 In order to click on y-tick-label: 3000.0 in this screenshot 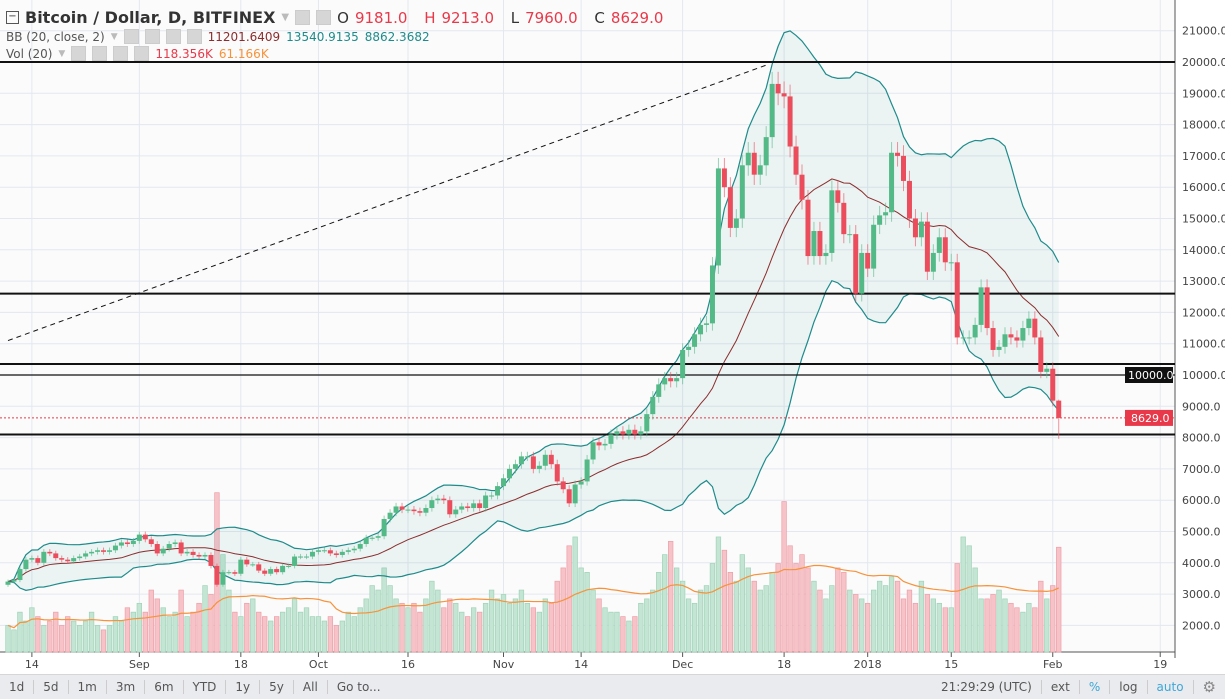, I will do `click(1201, 594)`.